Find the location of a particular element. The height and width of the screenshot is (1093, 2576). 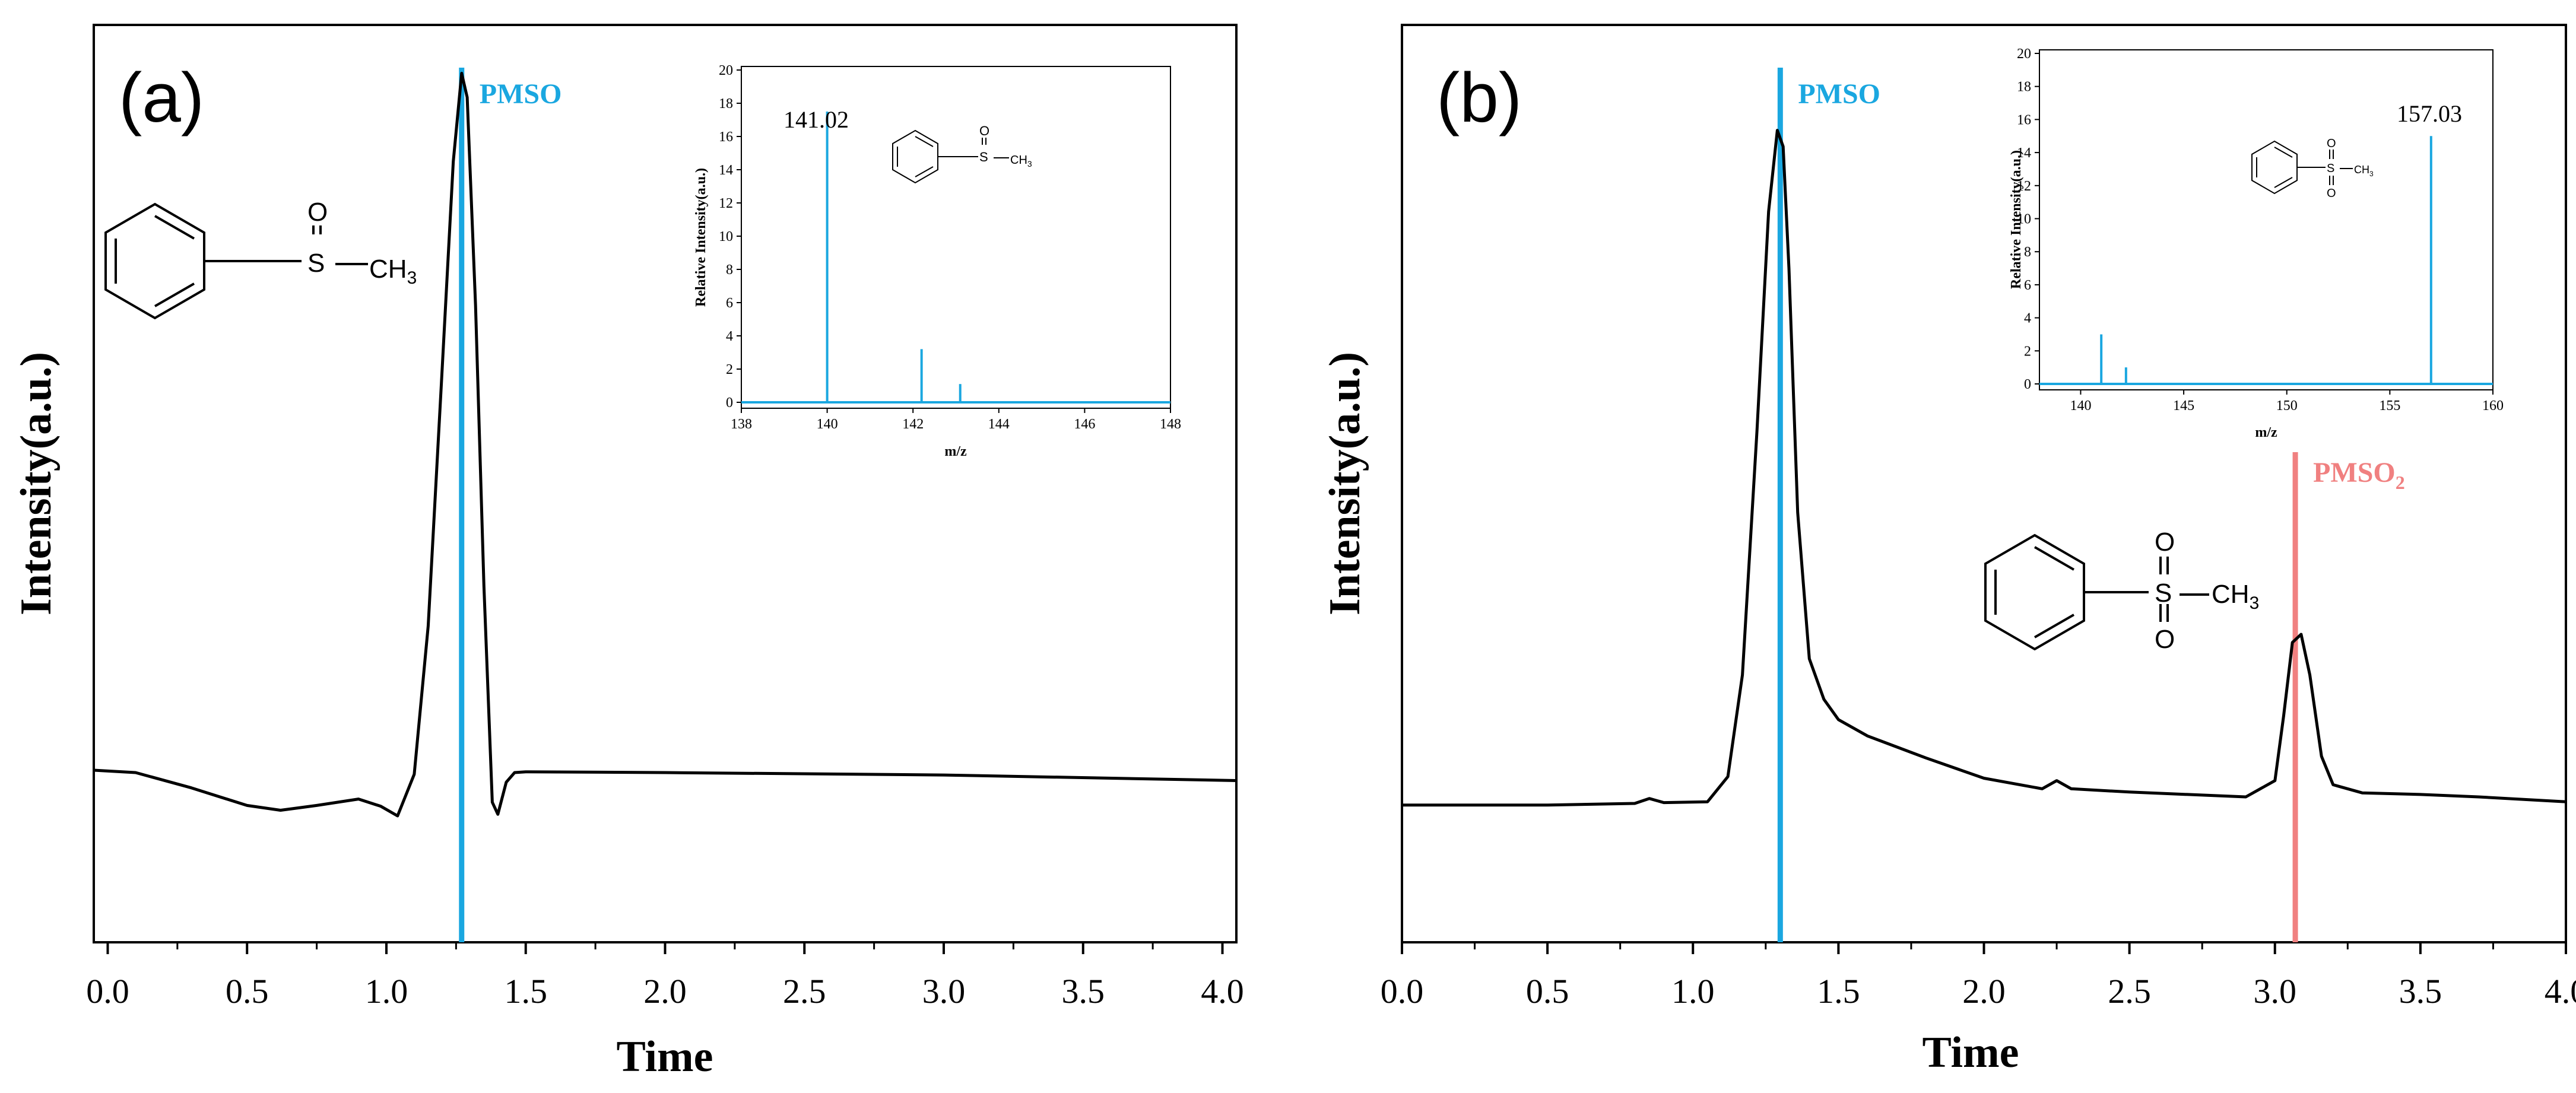

panel-b-x-ticks: 0.0 0.5 1.0 1.5 2.0 2.5 3.0 3.5 4.0 is located at coordinates (1978, 977).